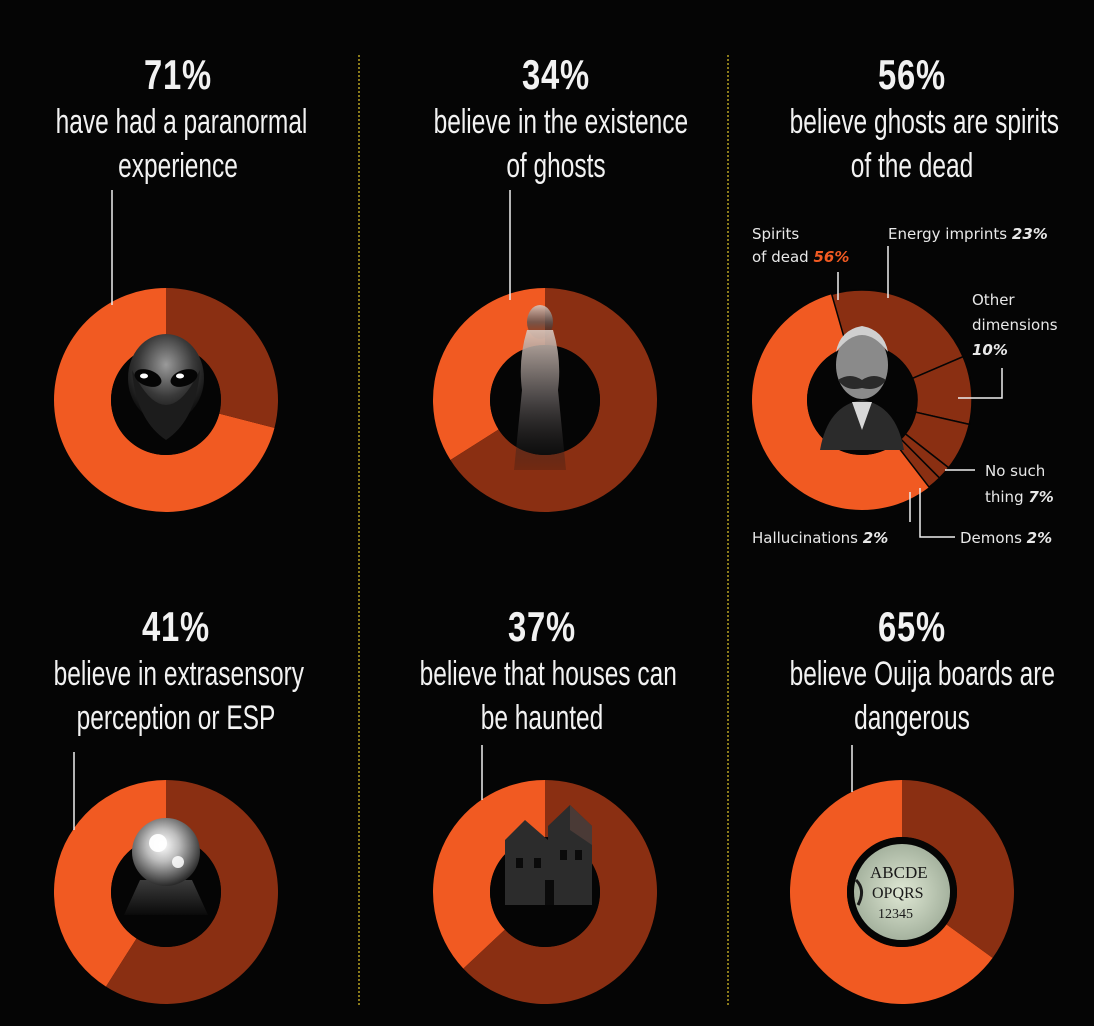 The width and height of the screenshot is (1094, 1026). What do you see at coordinates (912, 74) in the screenshot?
I see `stat-percent: 56%` at bounding box center [912, 74].